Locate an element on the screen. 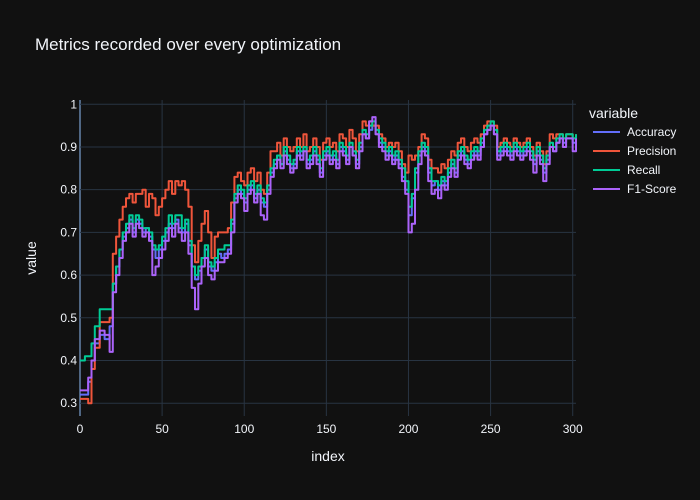 The height and width of the screenshot is (500, 700). x-tick-label: 250 is located at coordinates (491, 429).